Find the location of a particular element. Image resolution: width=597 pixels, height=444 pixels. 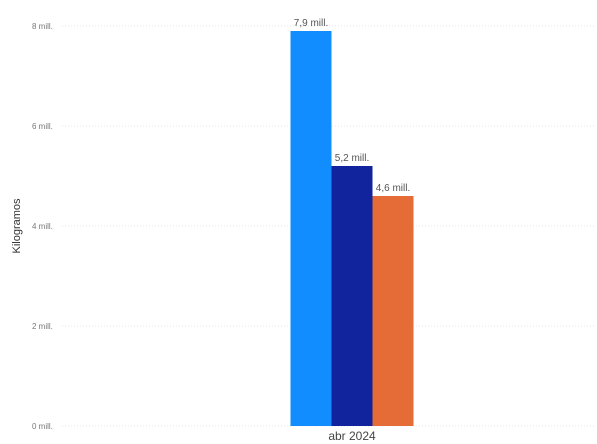

y-tick-label: 0 mill. is located at coordinates (42, 426).